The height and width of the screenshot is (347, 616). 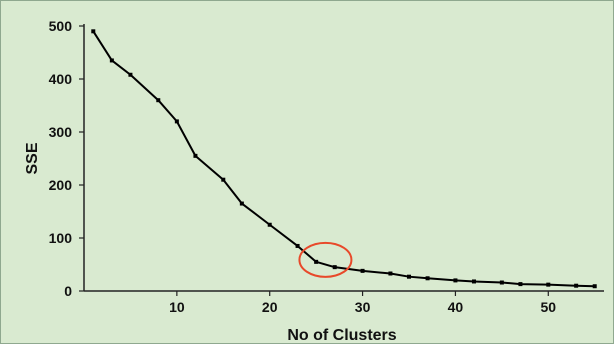 I want to click on x-tick-label: 10, so click(x=177, y=307).